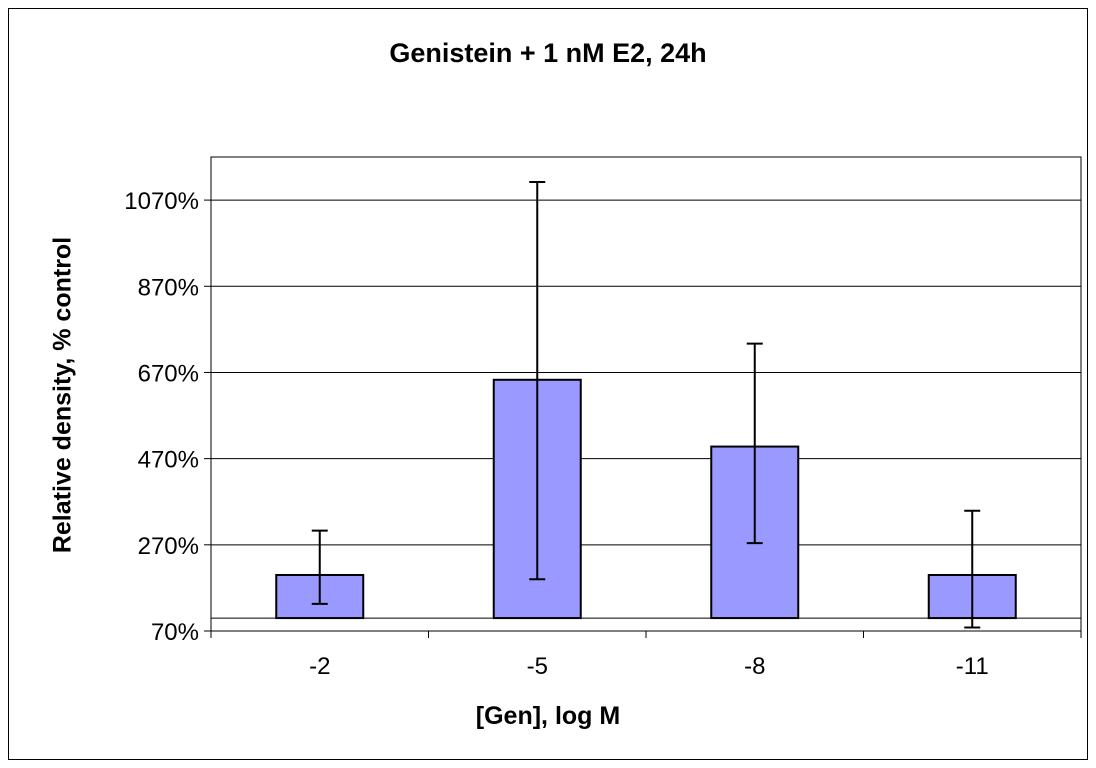 The height and width of the screenshot is (768, 1096). What do you see at coordinates (548, 53) in the screenshot?
I see `chart-title: Genistein + 1 nM E2, 24h` at bounding box center [548, 53].